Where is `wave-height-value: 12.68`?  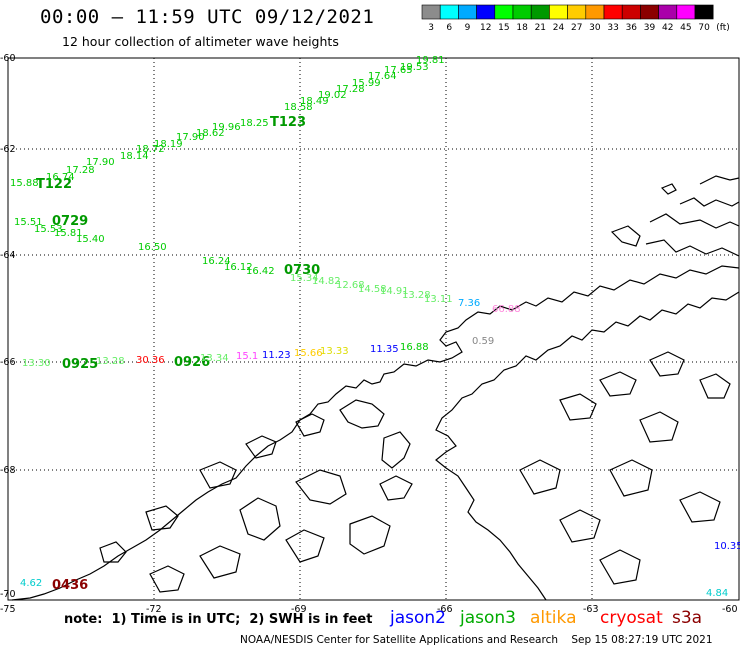
wave-height-value: 12.68 is located at coordinates (350, 285).